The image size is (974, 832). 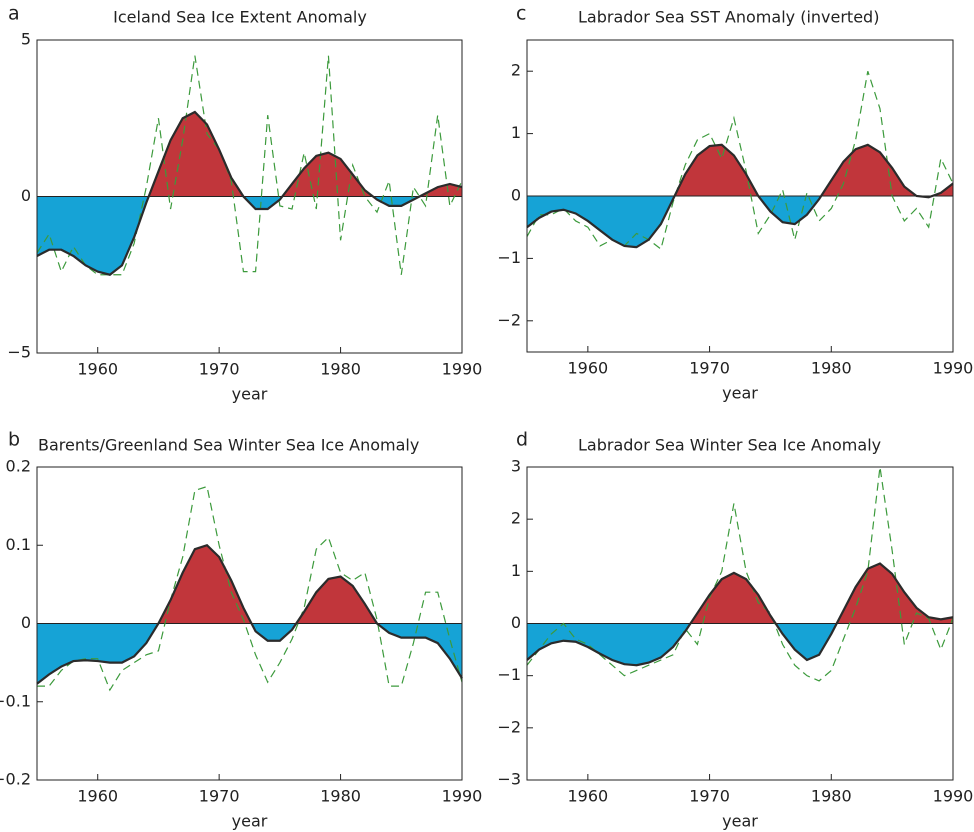 What do you see at coordinates (18, 466) in the screenshot?
I see `y-tick-label: 0.2` at bounding box center [18, 466].